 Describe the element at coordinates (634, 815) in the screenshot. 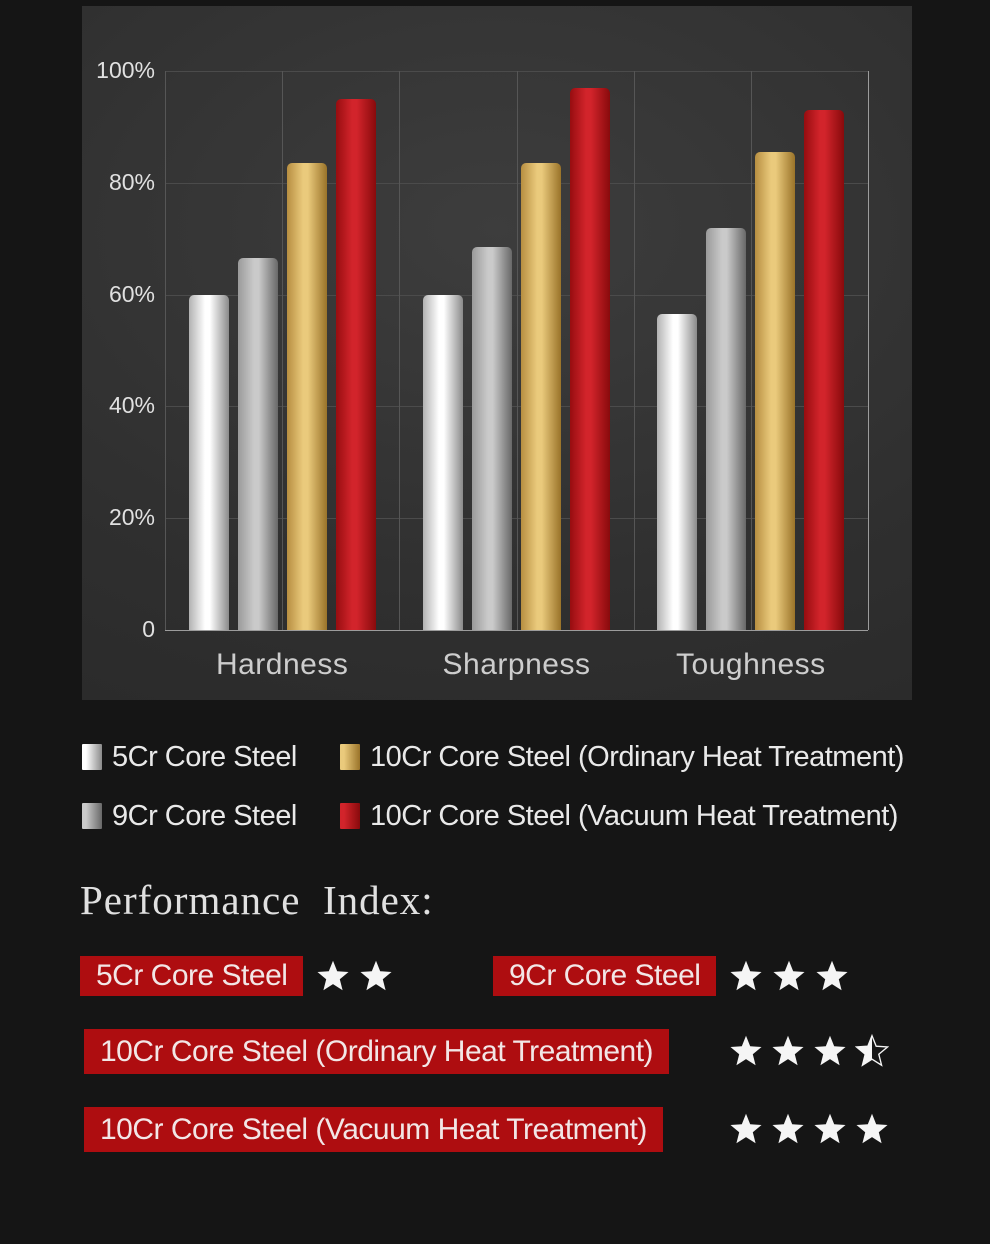

I see `legend-label: 10Cr Core Steel (Vacuum Heat Treatment)` at that location.